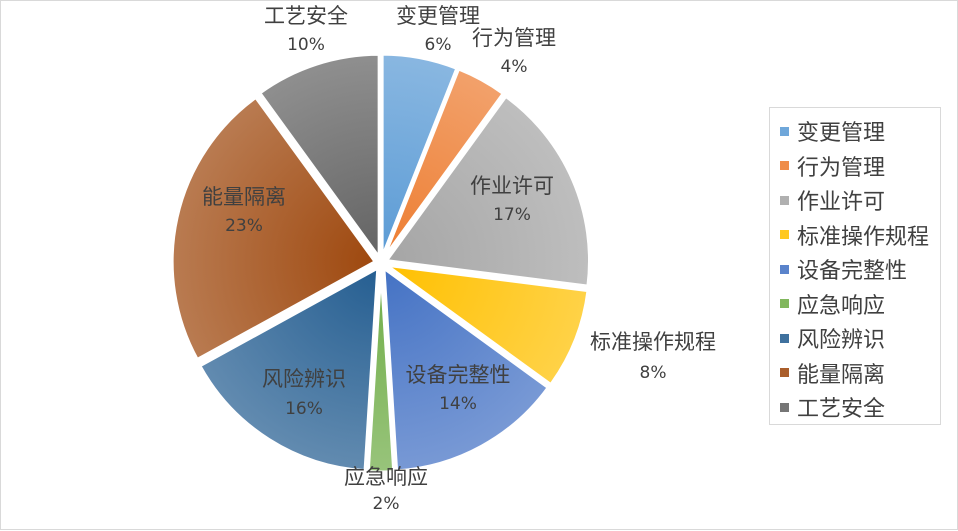  I want to click on legend-label: 标准操作规程, so click(863, 237).